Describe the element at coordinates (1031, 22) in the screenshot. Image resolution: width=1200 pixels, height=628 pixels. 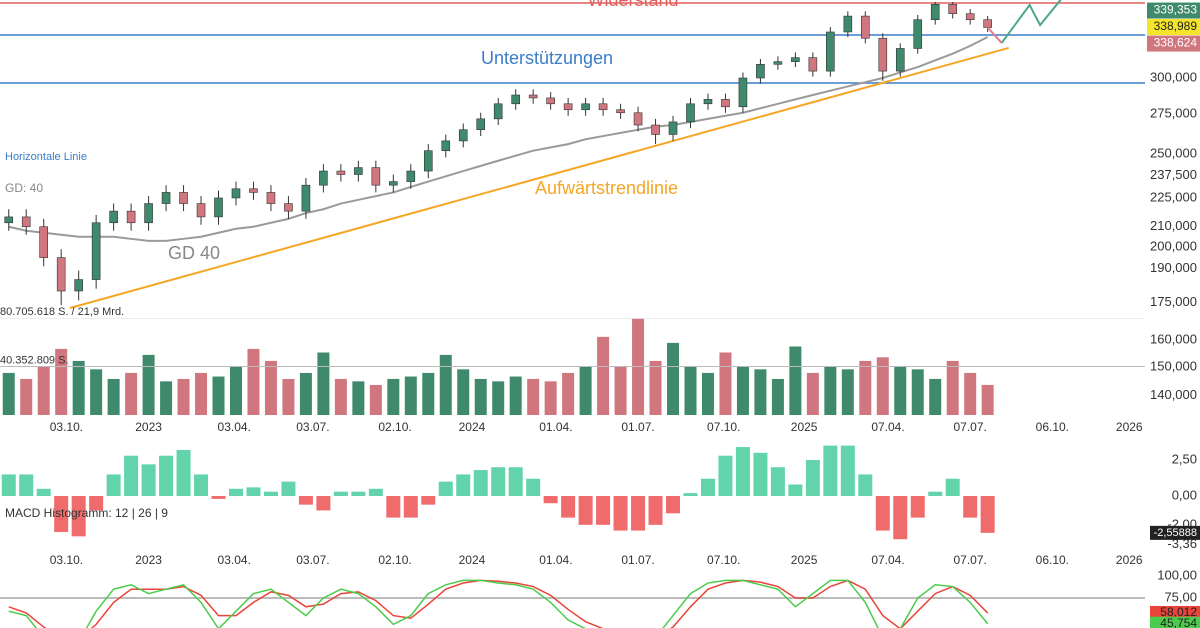
I see `projection-line` at that location.